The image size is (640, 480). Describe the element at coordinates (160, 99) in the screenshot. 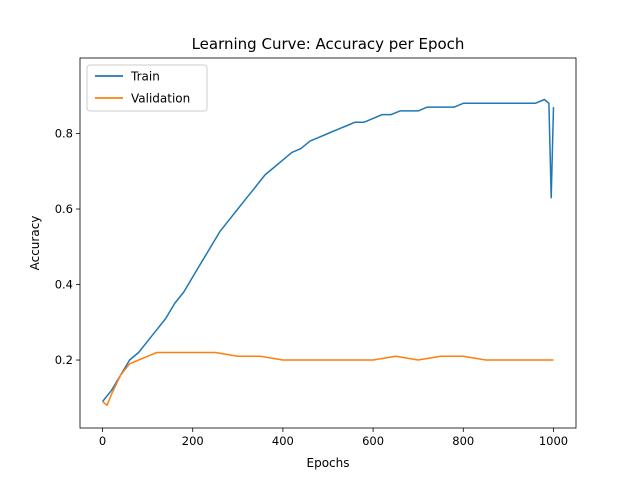

I see `legend-label-validation: Validation` at that location.